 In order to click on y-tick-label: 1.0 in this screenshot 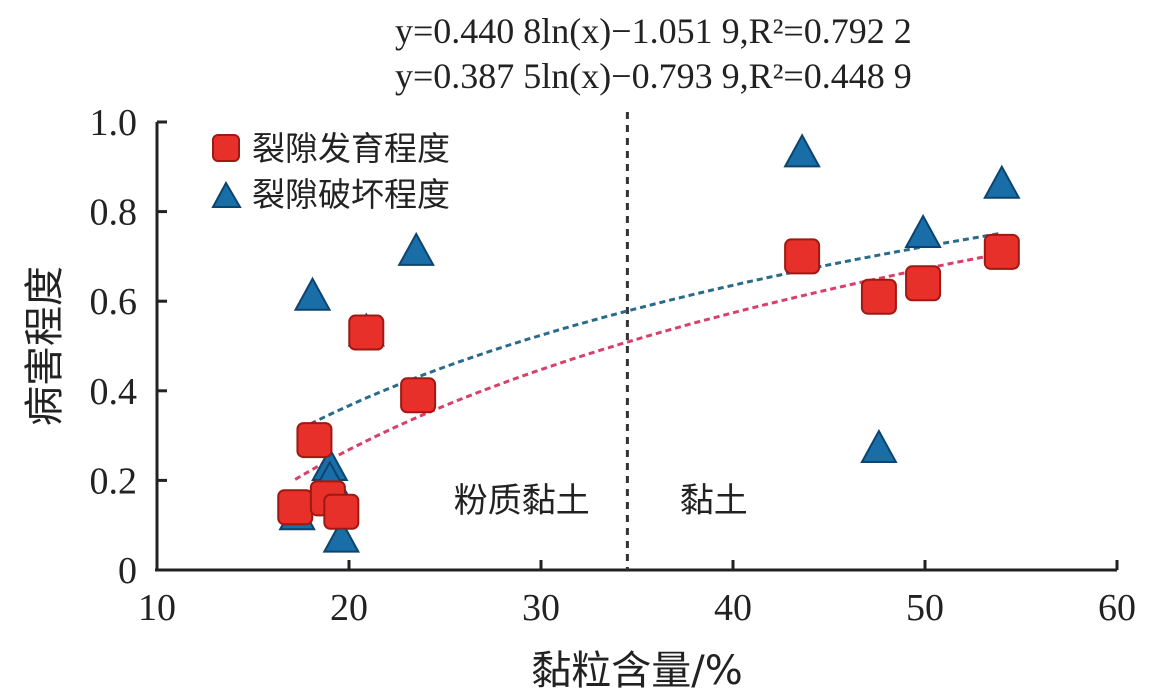, I will do `click(114, 123)`.